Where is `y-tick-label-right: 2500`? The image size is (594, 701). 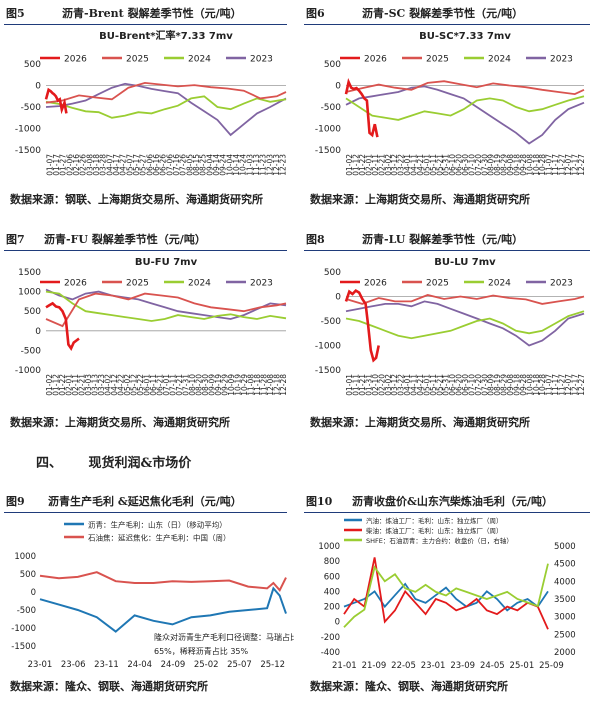 y-tick-label-right: 2500 is located at coordinates (565, 635).